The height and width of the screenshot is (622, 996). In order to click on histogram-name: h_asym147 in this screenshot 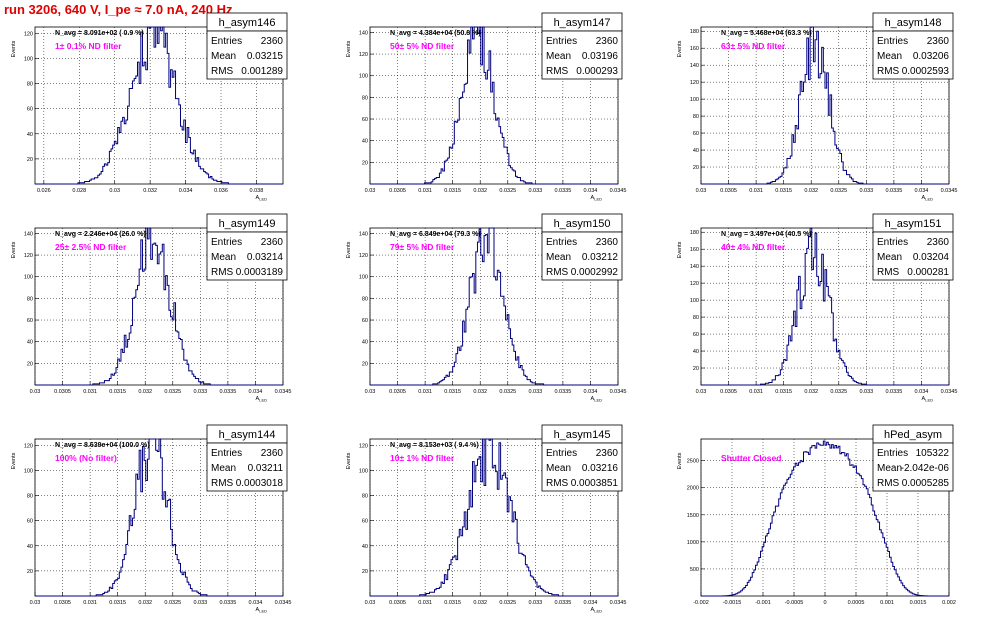, I will do `click(582, 23)`.